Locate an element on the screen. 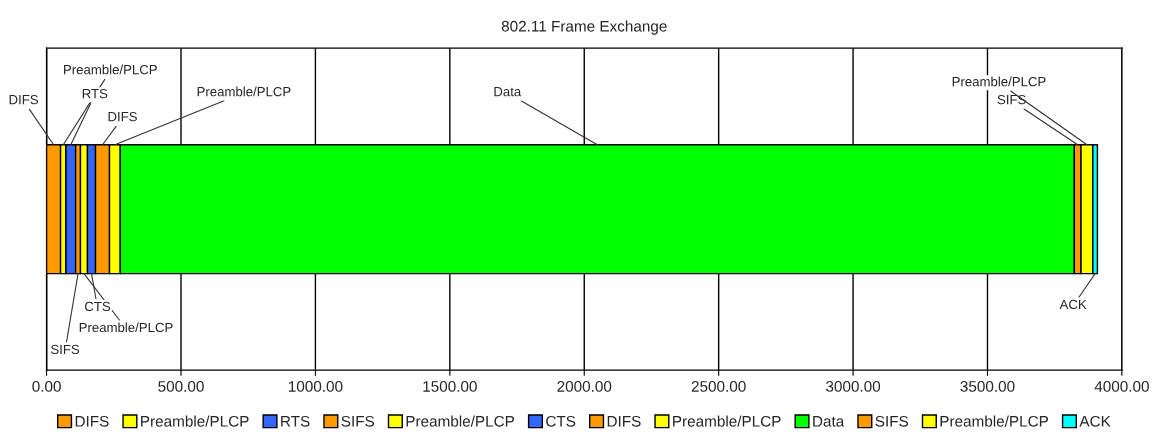 Image resolution: width=1165 pixels, height=446 pixels. annotation: DIFS is located at coordinates (122, 116).